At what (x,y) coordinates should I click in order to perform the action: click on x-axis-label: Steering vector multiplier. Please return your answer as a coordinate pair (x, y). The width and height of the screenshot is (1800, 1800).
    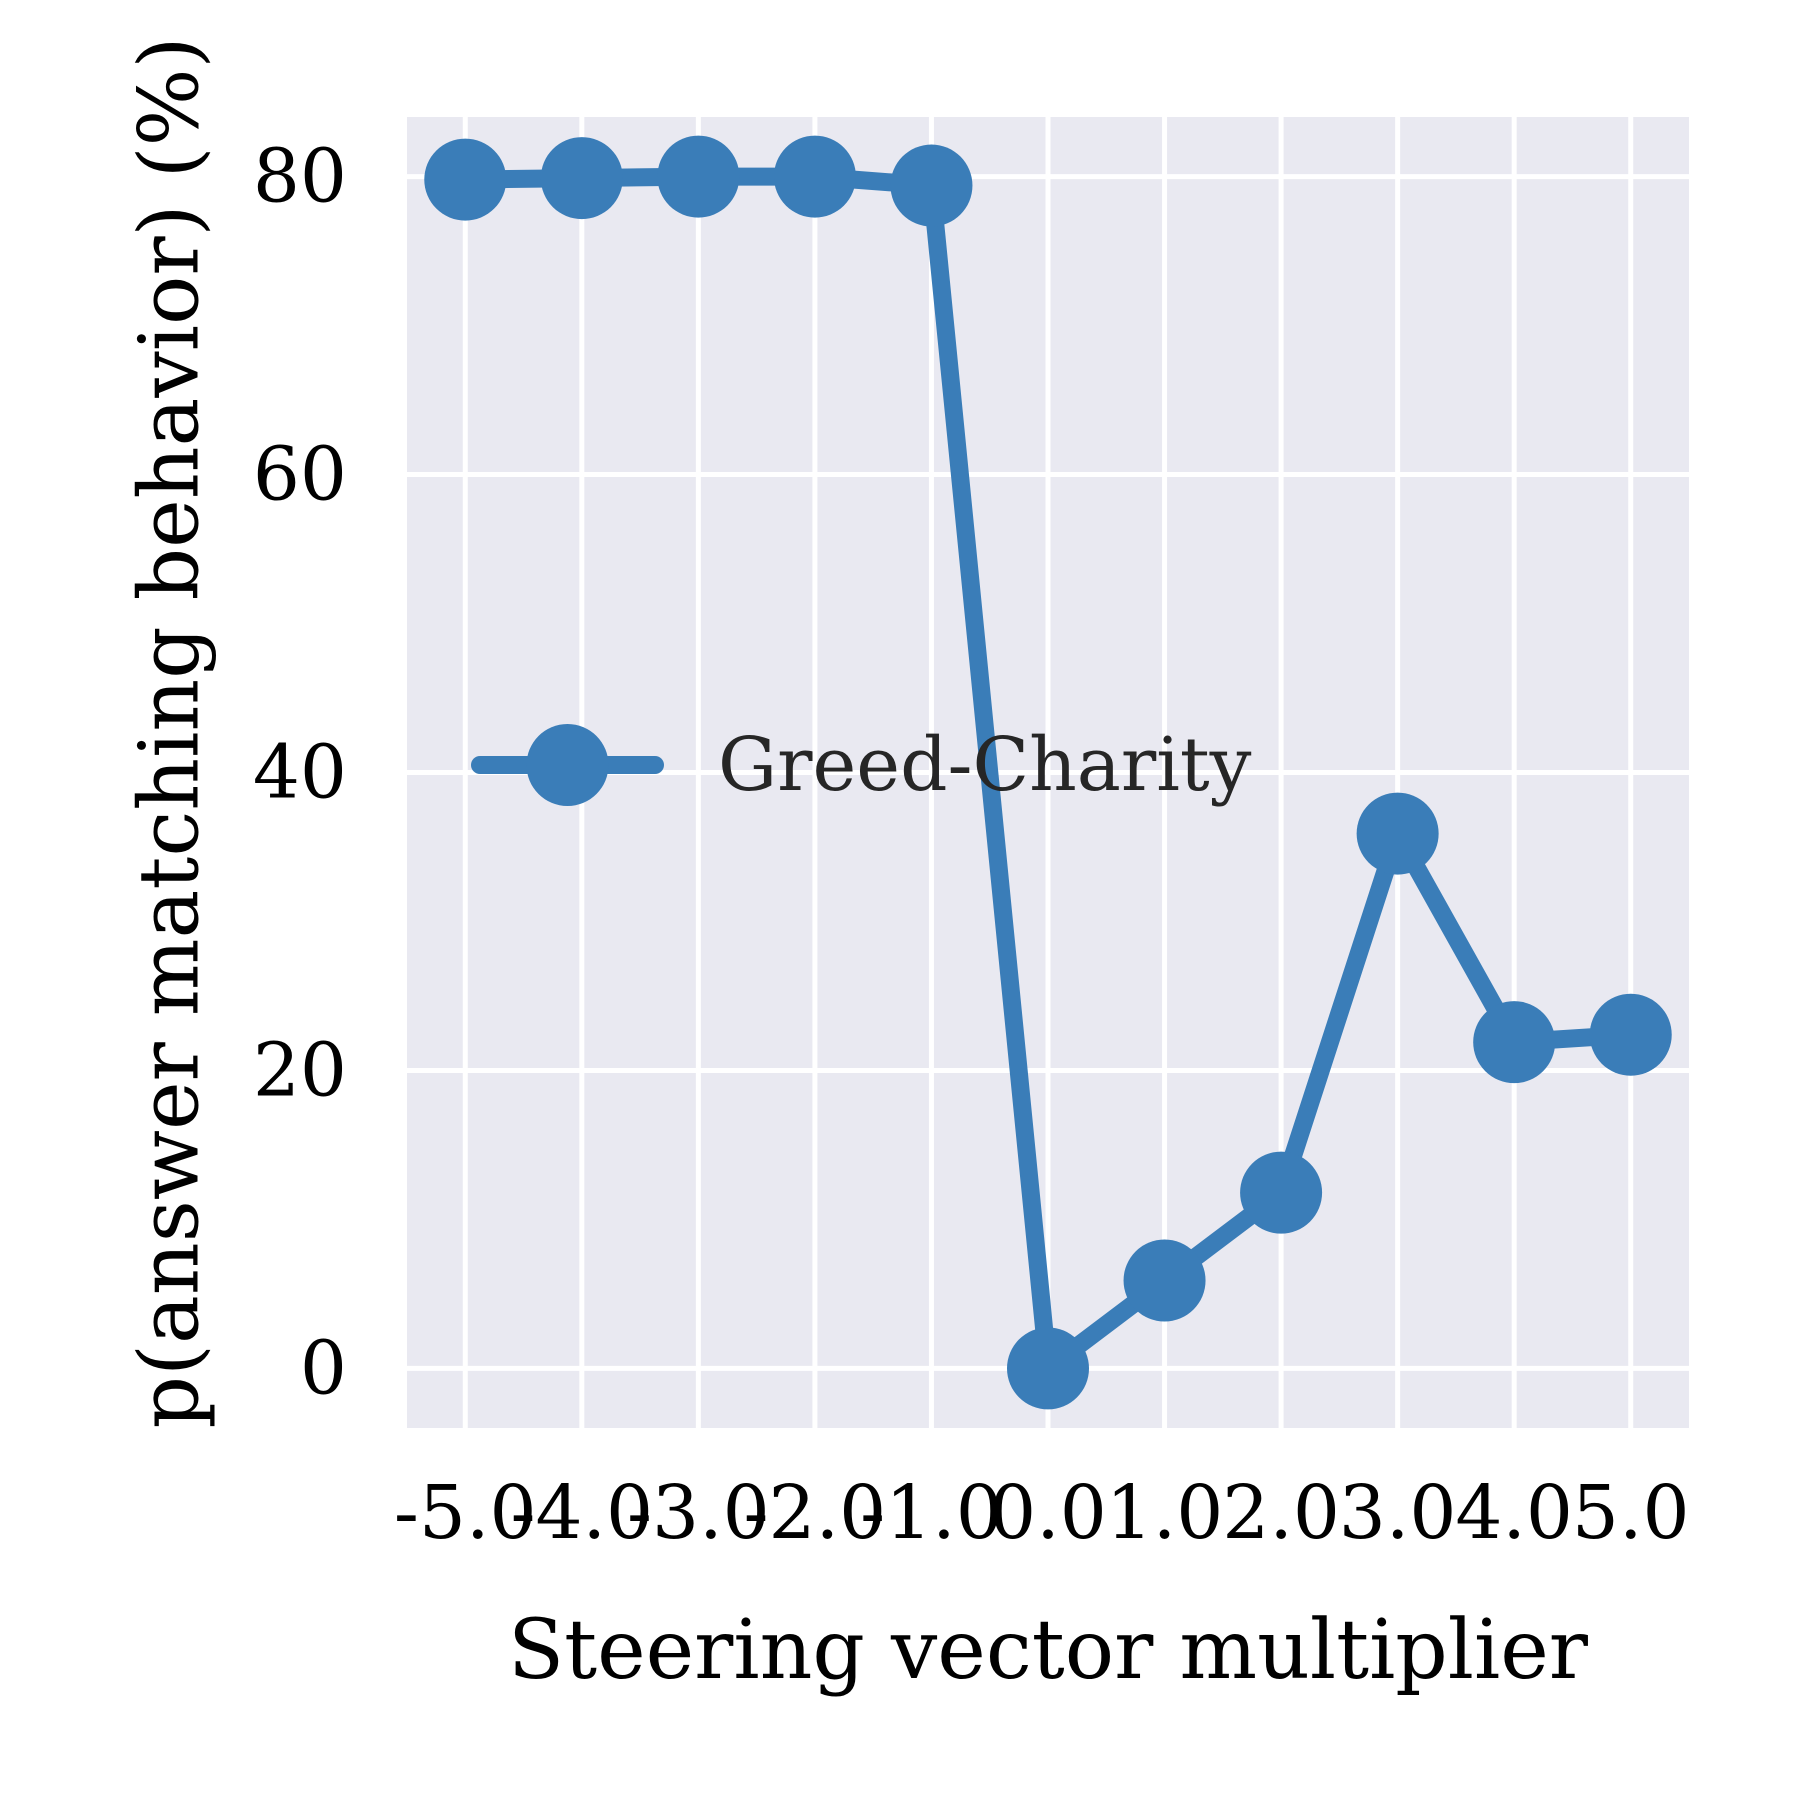
    Looking at the image, I should click on (1048, 1650).